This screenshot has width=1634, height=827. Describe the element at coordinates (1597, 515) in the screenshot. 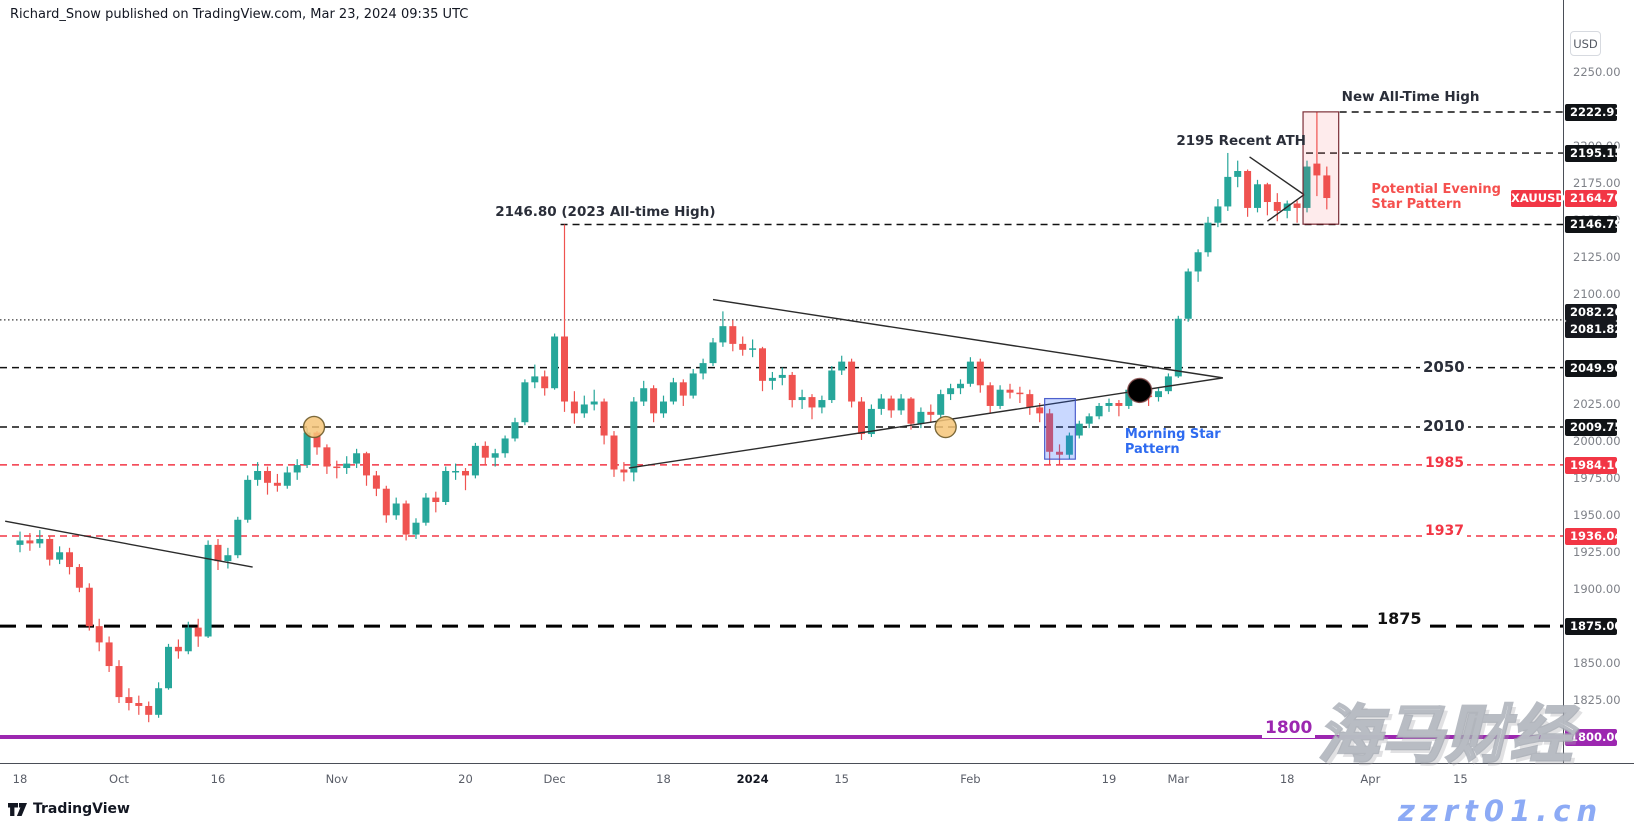

I see `price-tick: 1950.00` at that location.